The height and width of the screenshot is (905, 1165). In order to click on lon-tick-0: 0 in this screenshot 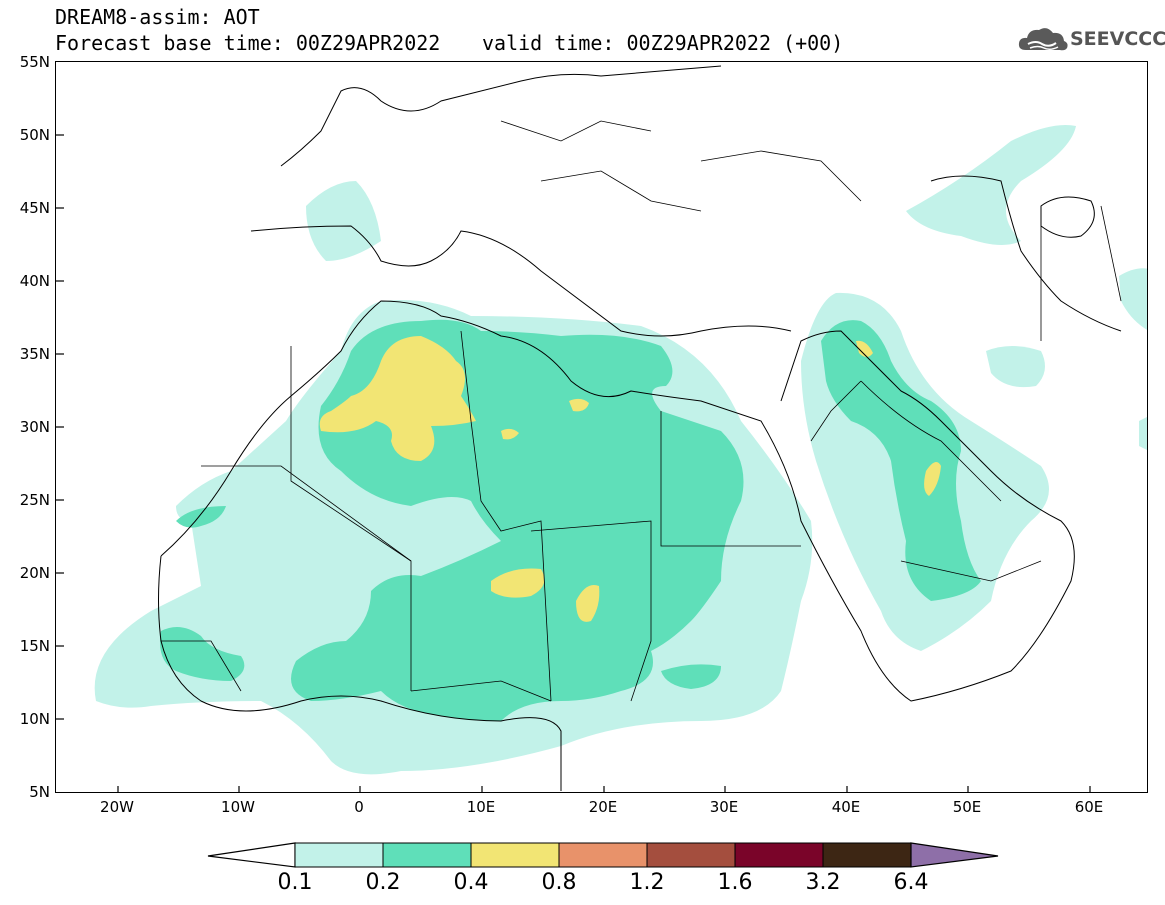, I will do `click(359, 807)`.